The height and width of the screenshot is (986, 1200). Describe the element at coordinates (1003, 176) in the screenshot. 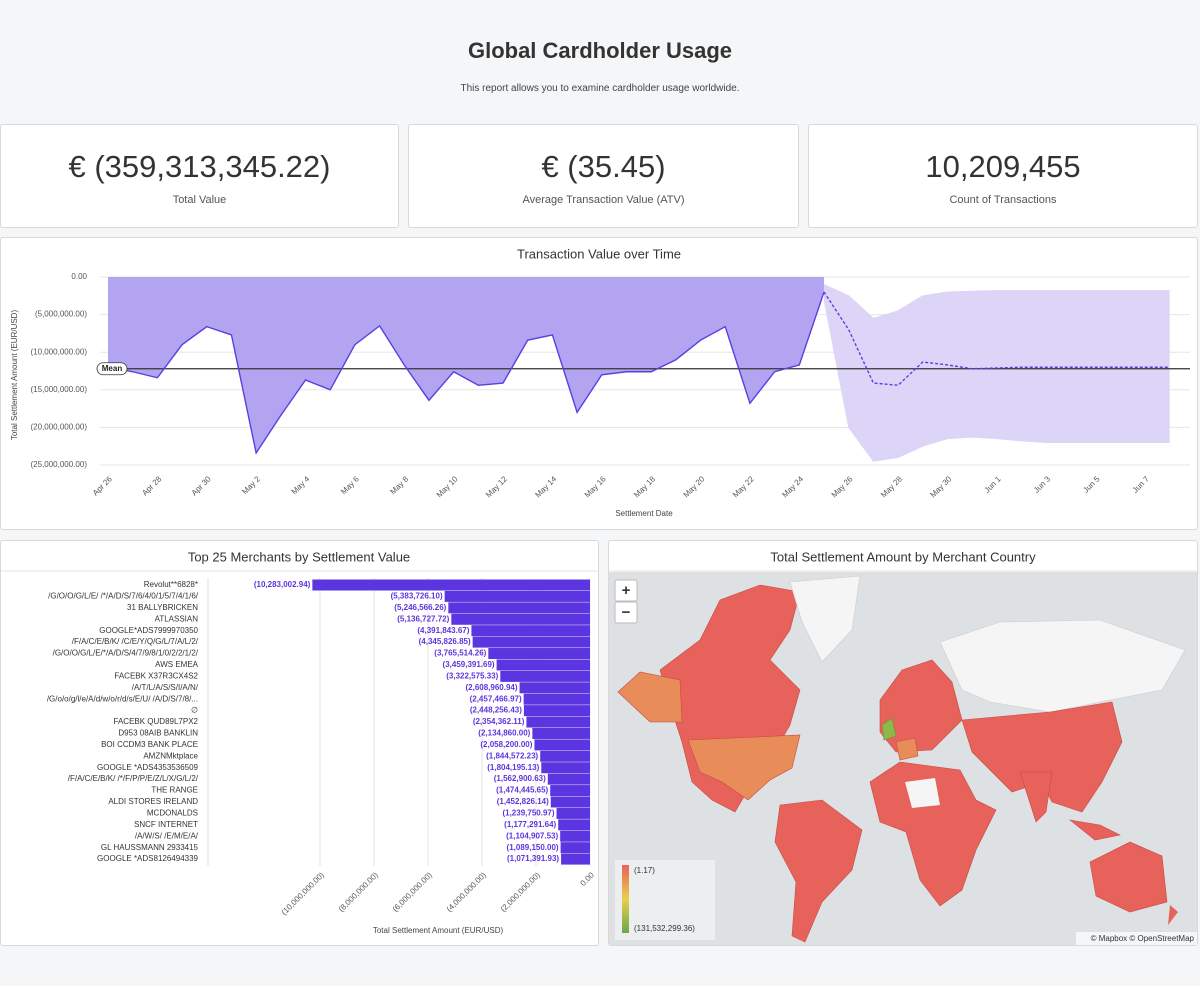

I see `kpi-card: 10,209,455 Count of Transactions` at that location.